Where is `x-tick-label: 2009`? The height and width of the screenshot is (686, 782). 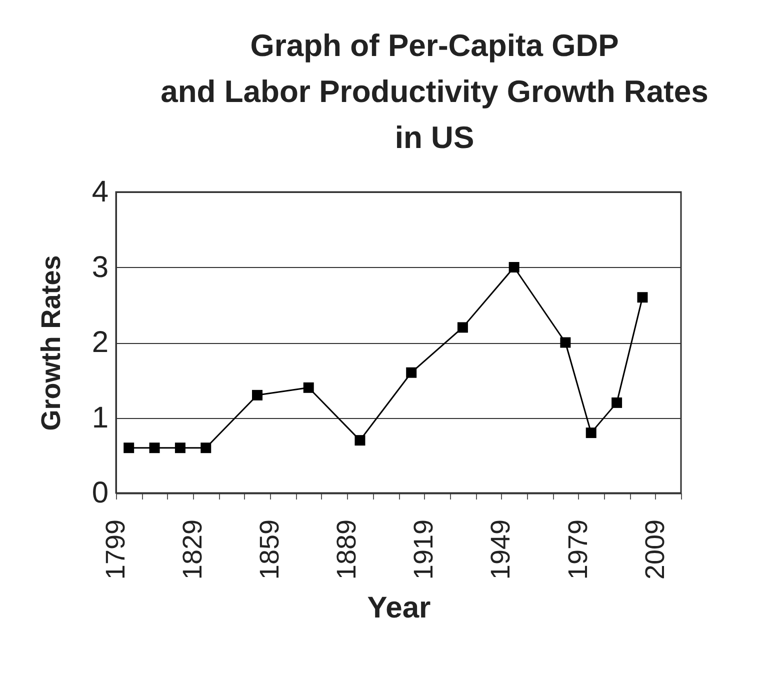
x-tick-label: 2009 is located at coordinates (655, 550).